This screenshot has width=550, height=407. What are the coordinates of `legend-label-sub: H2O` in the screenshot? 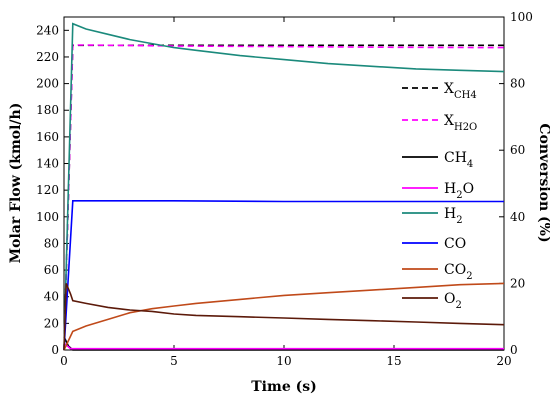 It's located at (465, 127).